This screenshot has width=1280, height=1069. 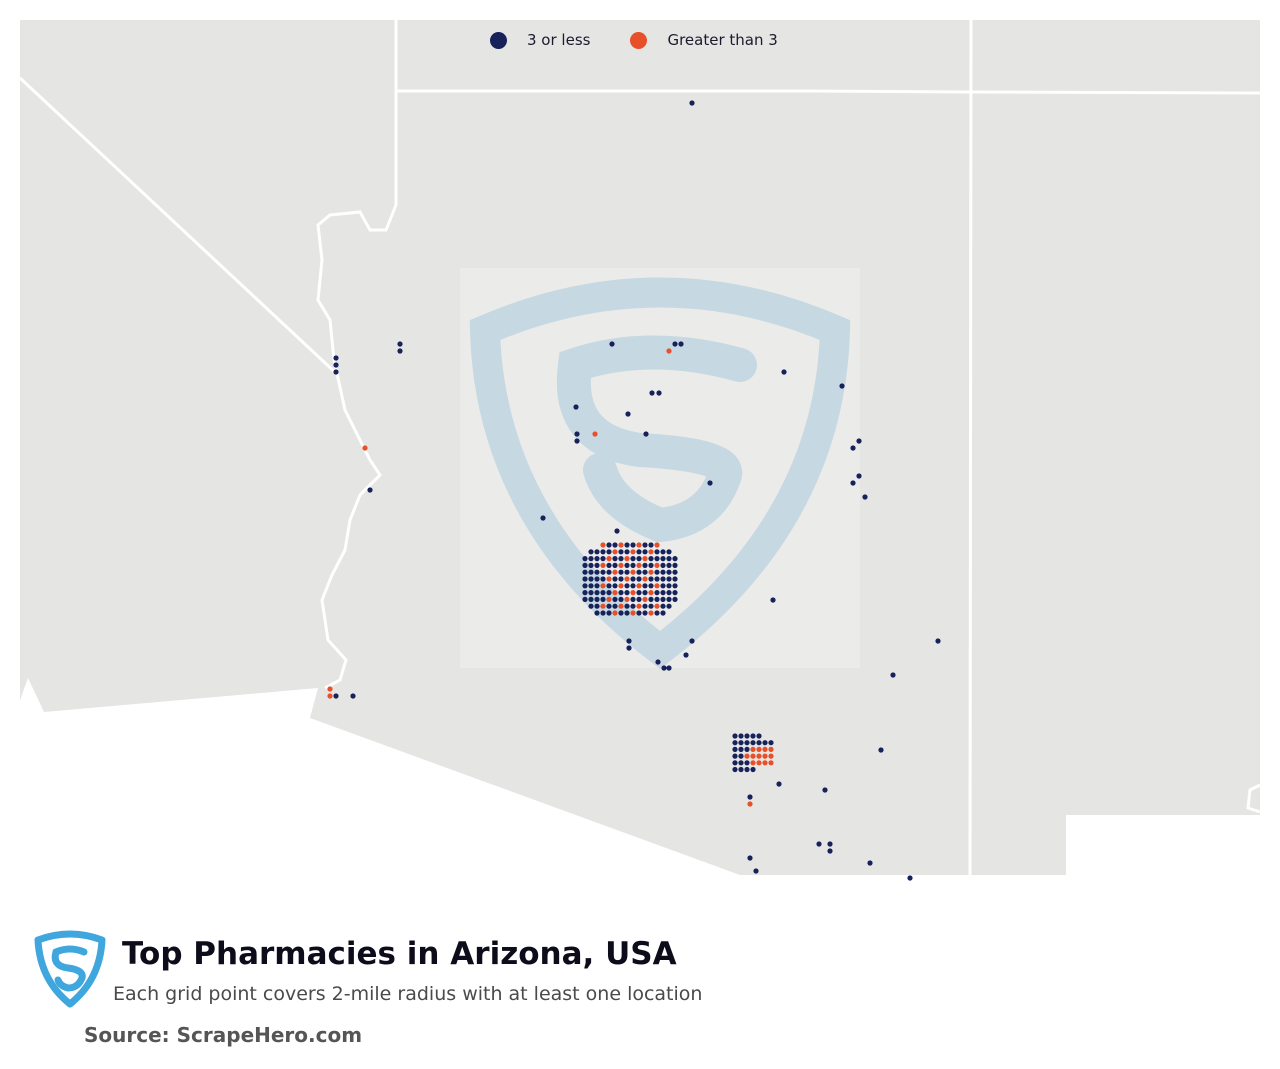 What do you see at coordinates (223, 1035) in the screenshot?
I see `source-credit: Source: ScrapeHero.com` at bounding box center [223, 1035].